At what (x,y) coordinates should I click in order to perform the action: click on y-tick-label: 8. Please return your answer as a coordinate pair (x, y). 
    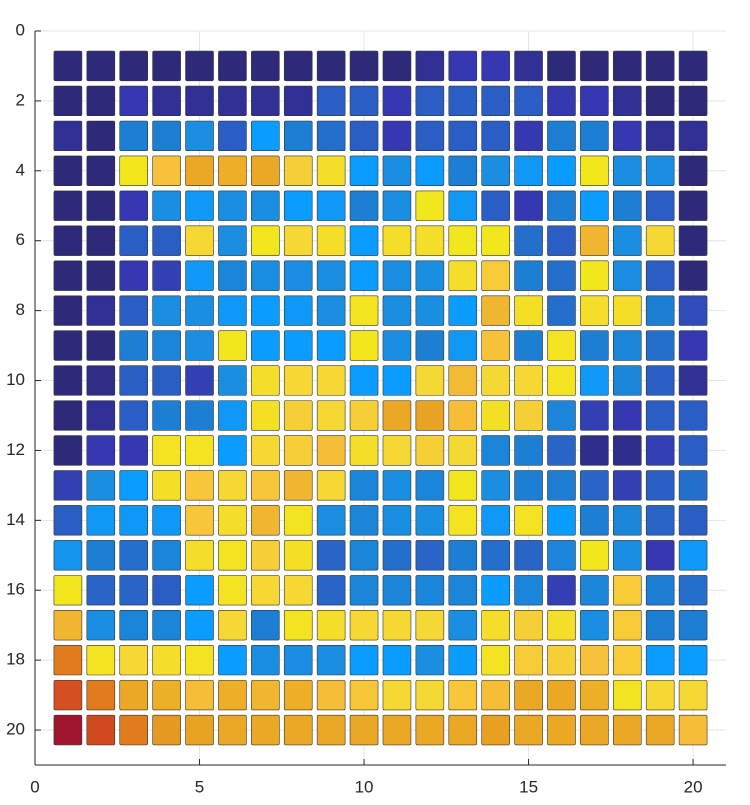
    Looking at the image, I should click on (20, 309).